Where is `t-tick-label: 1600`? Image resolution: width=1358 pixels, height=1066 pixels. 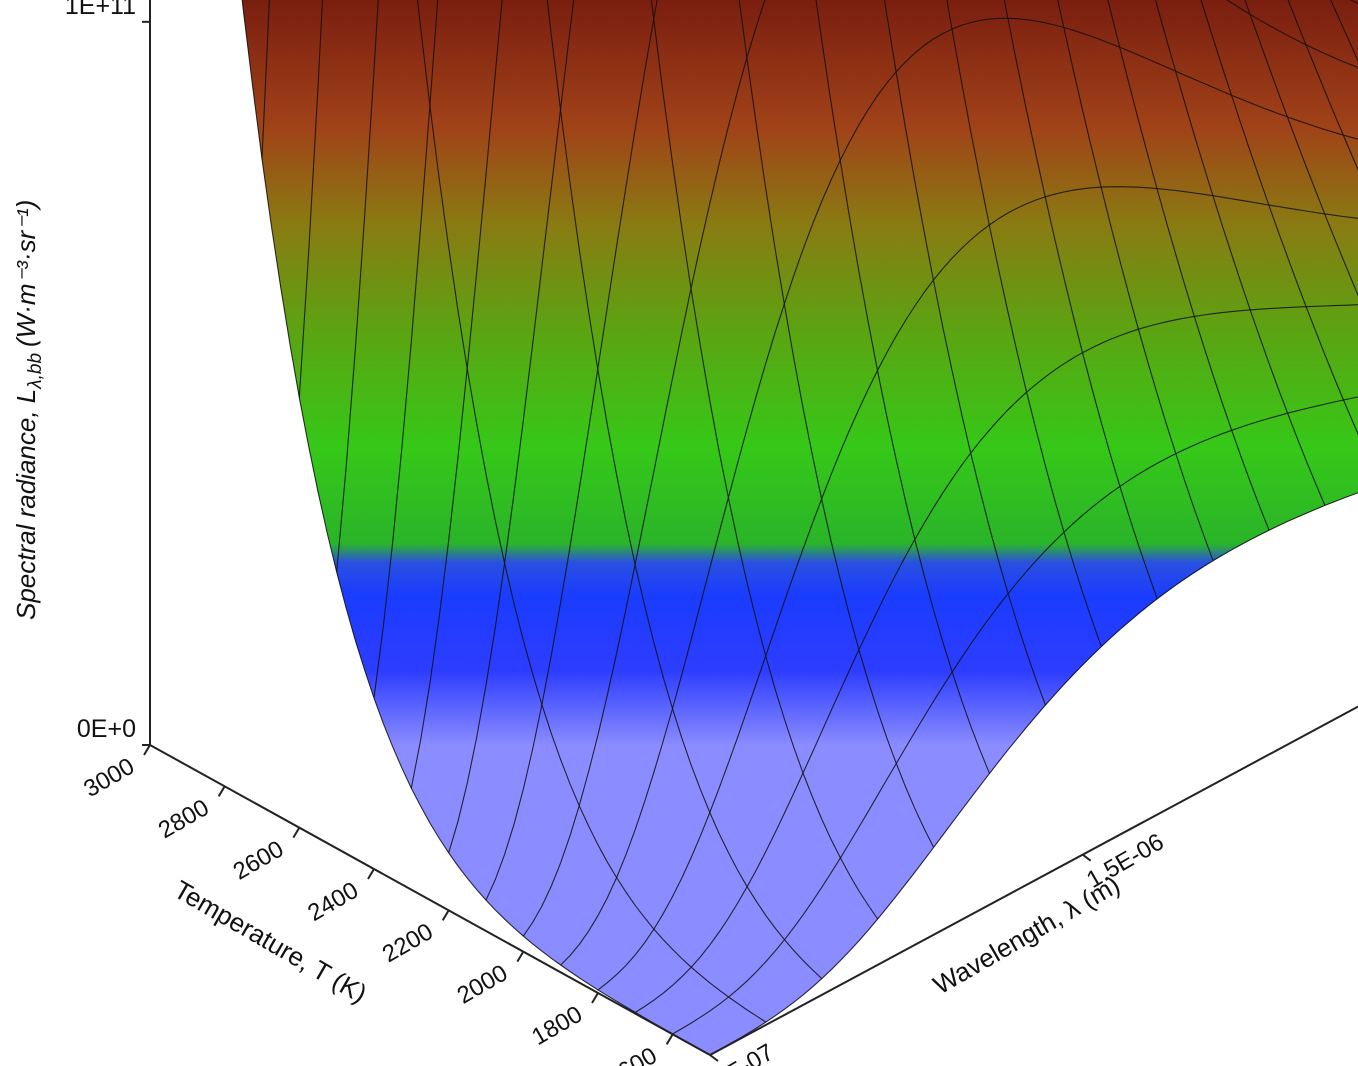
t-tick-label: 1600 is located at coordinates (632, 1054).